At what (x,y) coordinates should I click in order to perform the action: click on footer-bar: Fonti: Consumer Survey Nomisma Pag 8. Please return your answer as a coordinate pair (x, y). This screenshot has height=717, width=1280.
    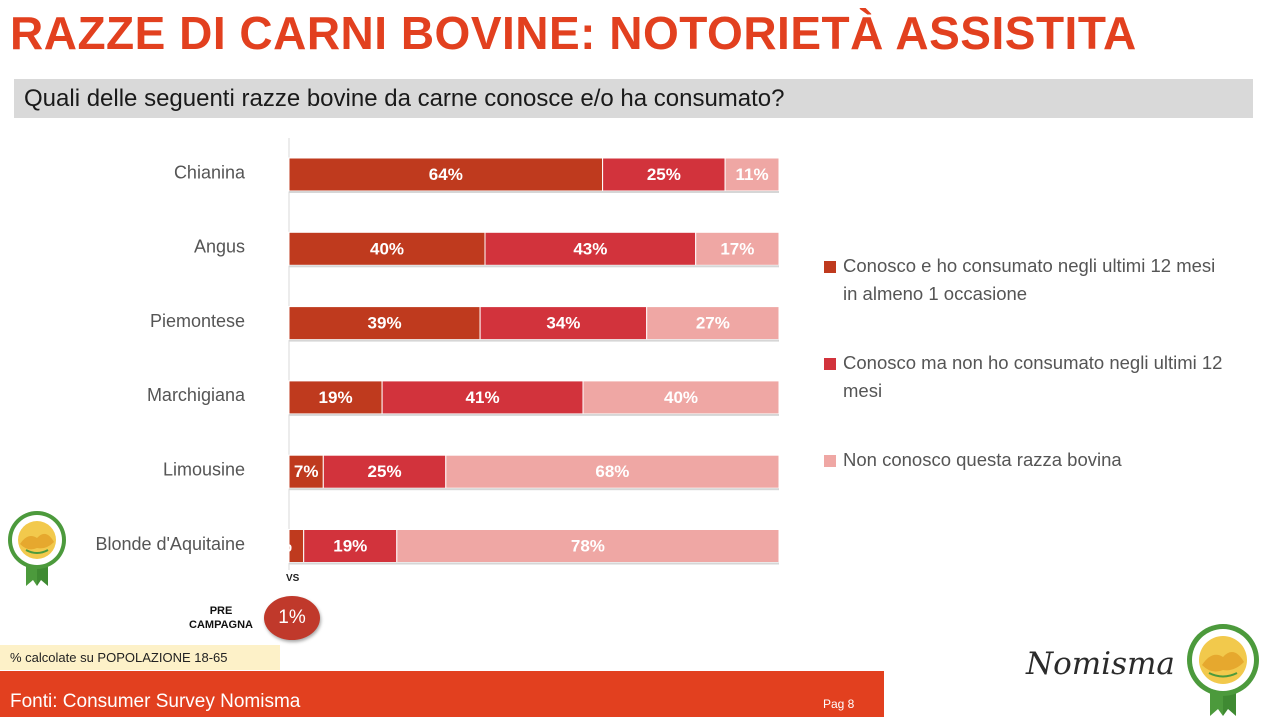
    Looking at the image, I should click on (442, 694).